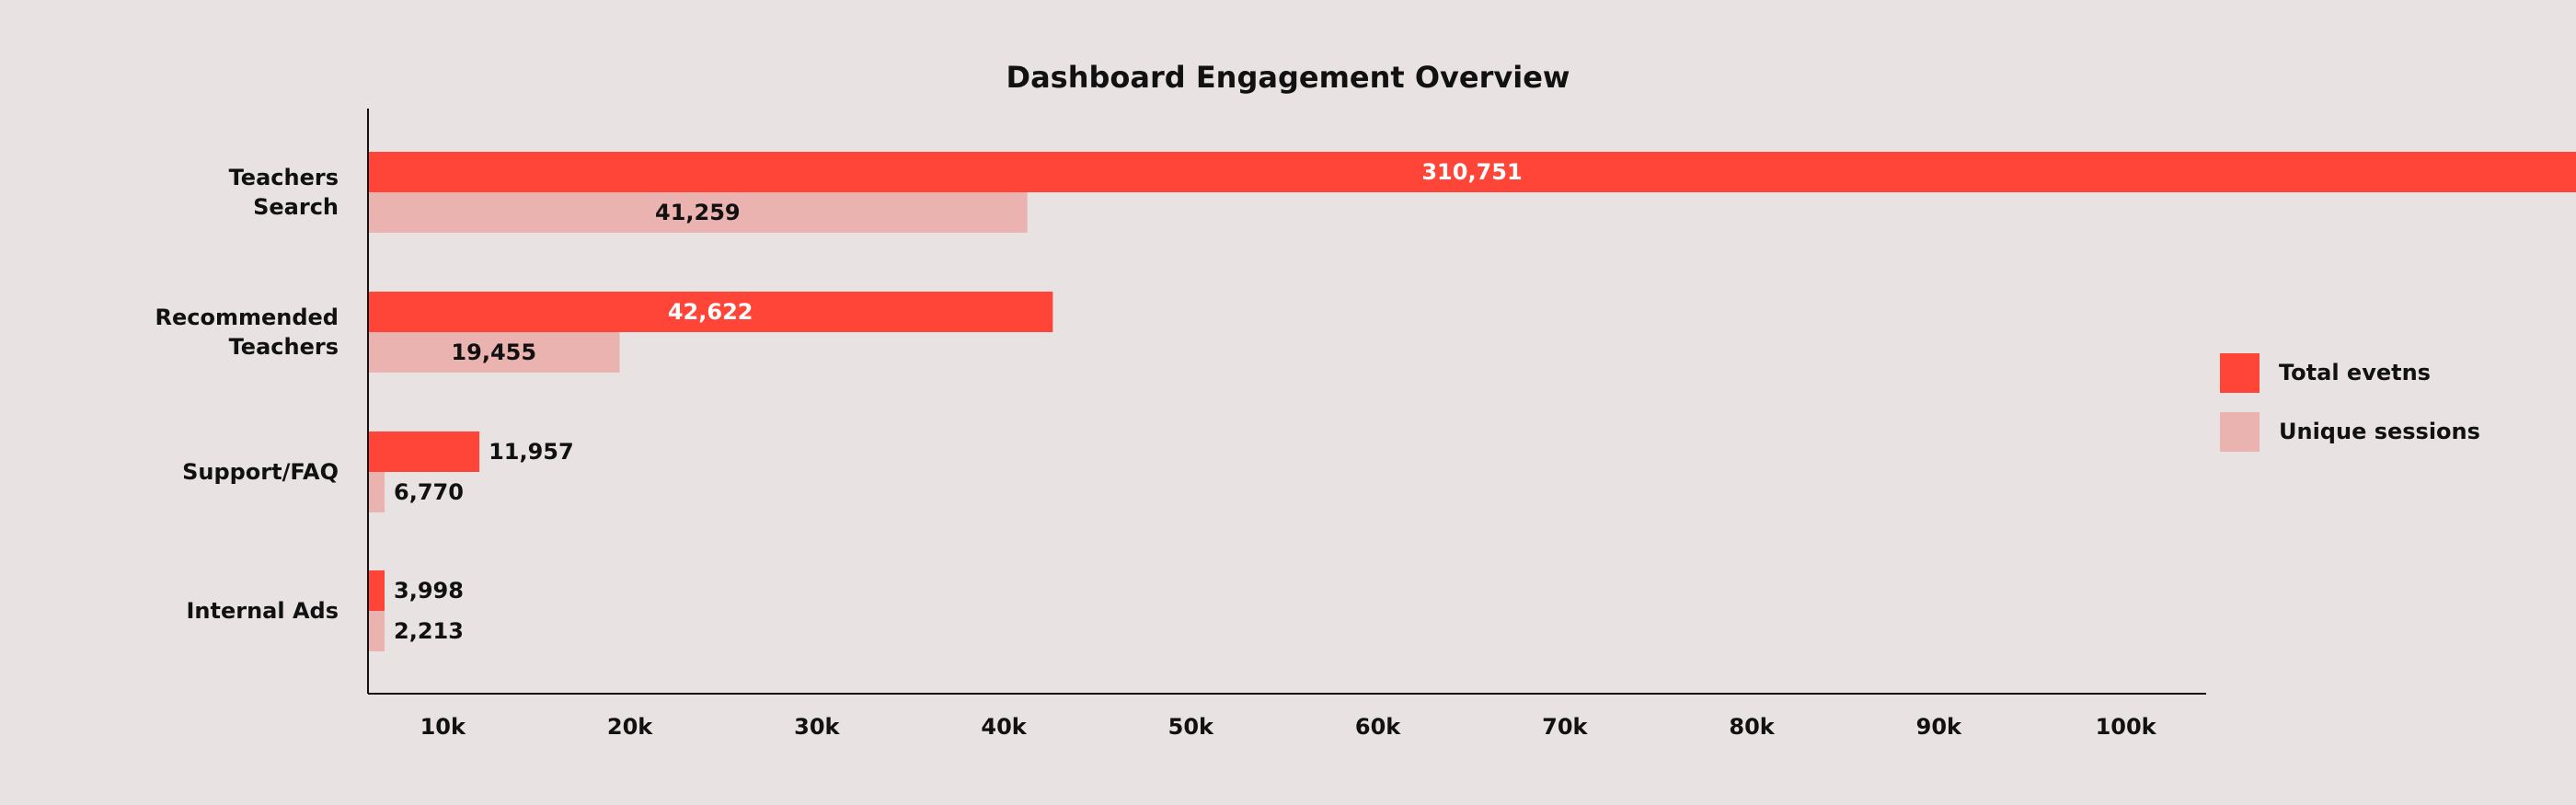  Describe the element at coordinates (283, 192) in the screenshot. I see `category-label: Teachers Search` at that location.